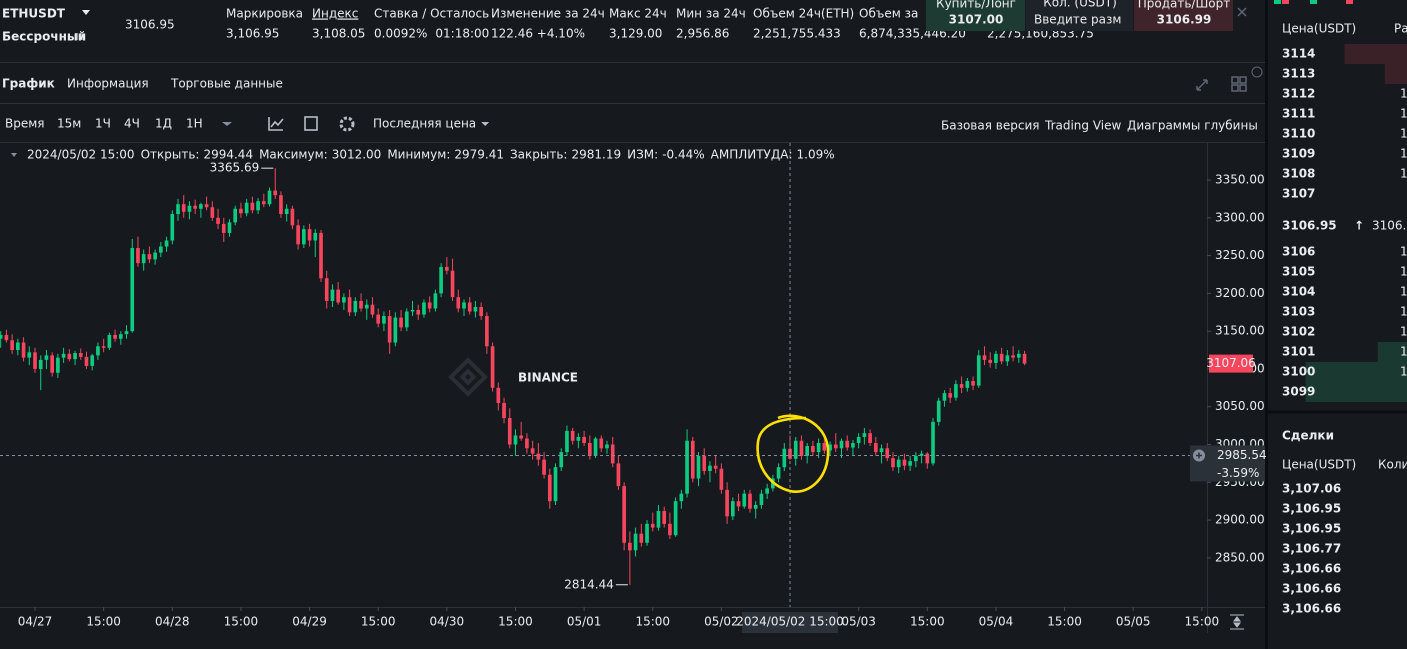 Image resolution: width=1407 pixels, height=649 pixels. I want to click on qty-label: Кол. (USDT), so click(1080, 5).